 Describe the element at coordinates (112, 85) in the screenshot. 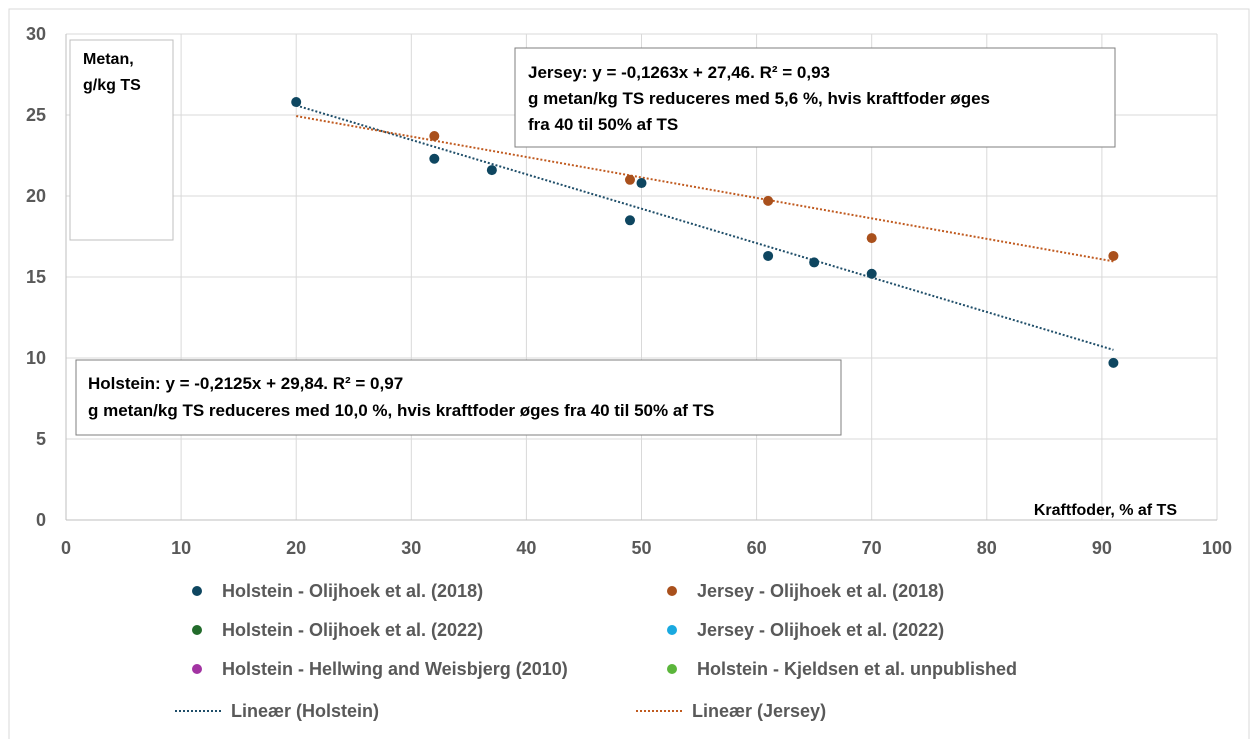

I see `ylabel-line-2: g/kg TS` at that location.